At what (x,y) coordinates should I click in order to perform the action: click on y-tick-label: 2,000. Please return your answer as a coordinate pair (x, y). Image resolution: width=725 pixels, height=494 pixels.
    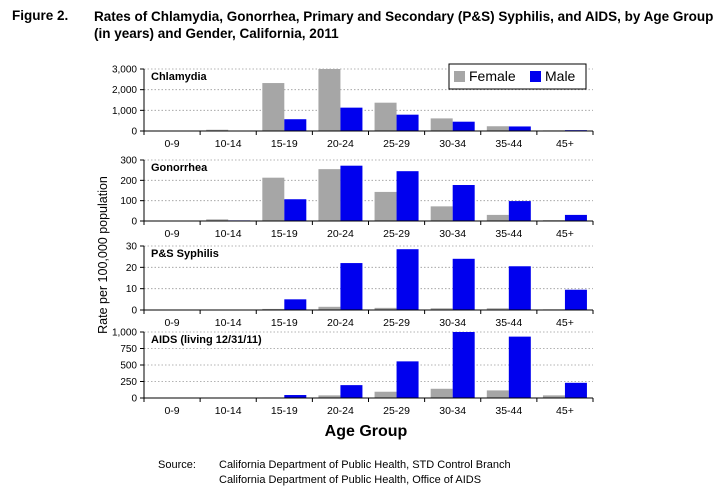
    Looking at the image, I should click on (124, 90).